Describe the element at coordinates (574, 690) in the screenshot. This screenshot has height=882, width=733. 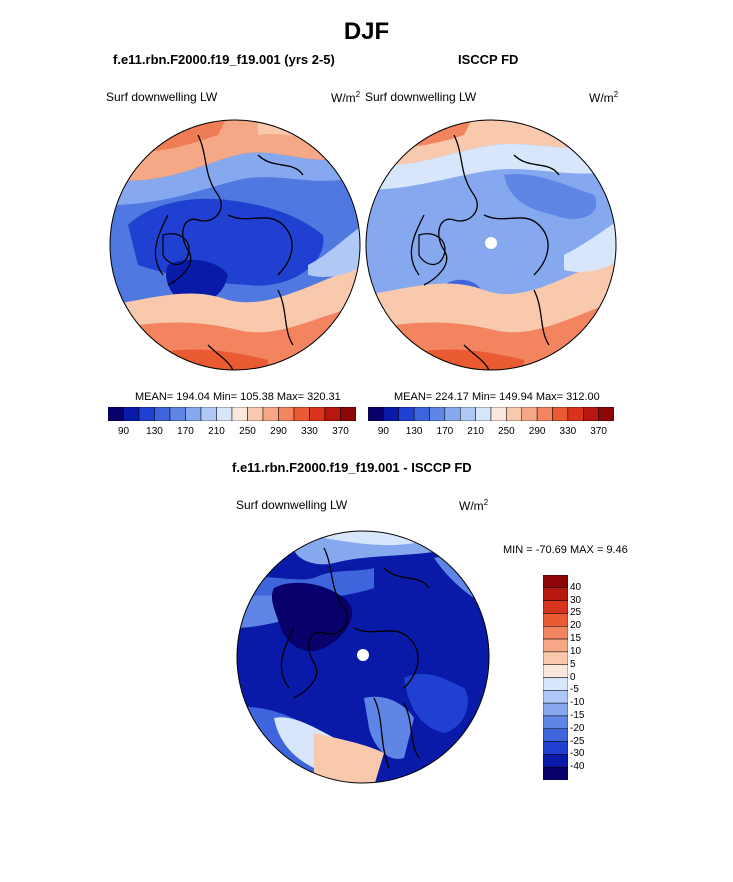
I see `colorbar-tick-label: -5` at that location.